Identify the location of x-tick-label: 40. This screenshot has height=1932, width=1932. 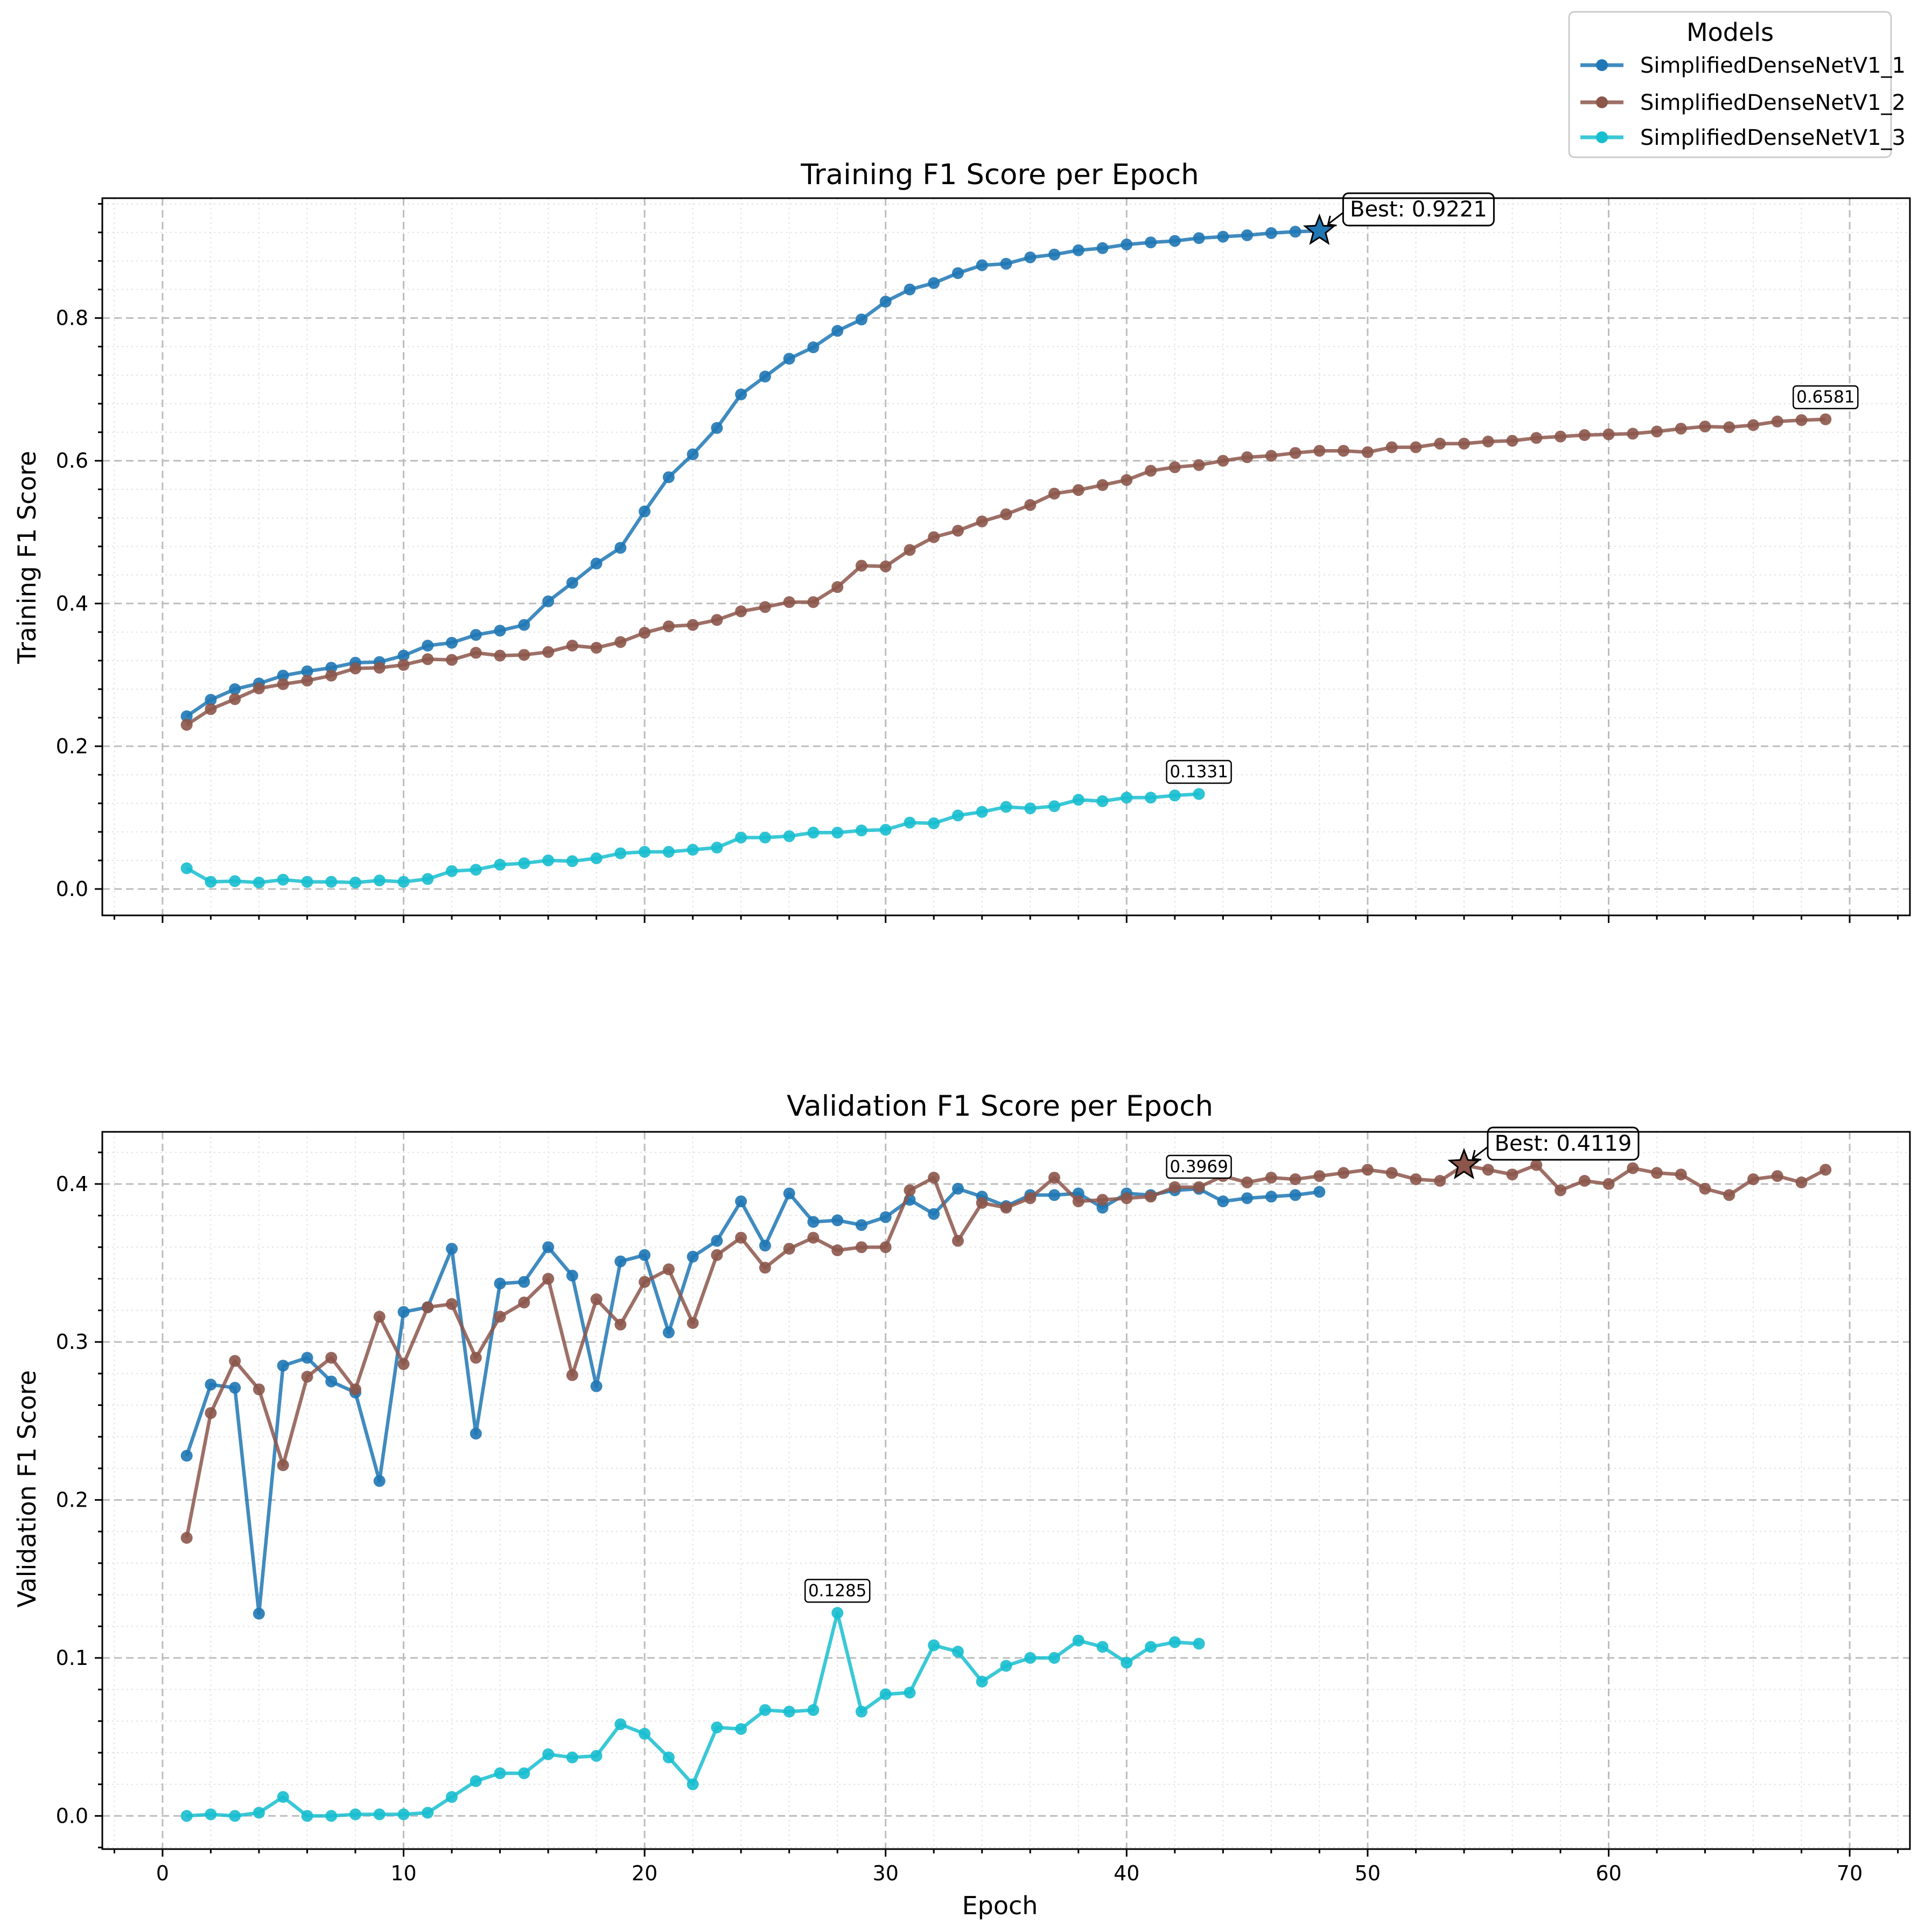
(1126, 1873).